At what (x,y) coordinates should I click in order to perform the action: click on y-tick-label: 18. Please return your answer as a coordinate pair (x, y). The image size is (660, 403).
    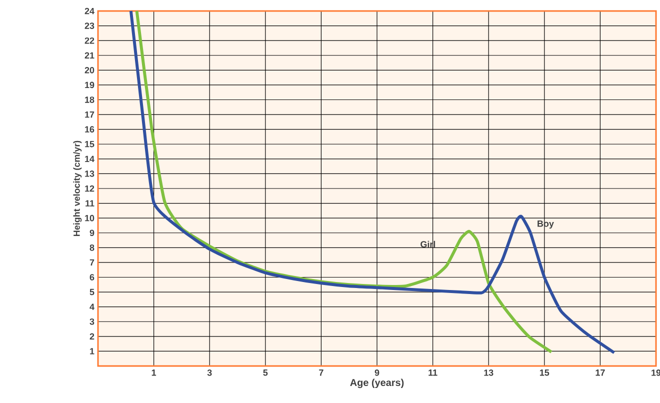
    Looking at the image, I should click on (89, 99).